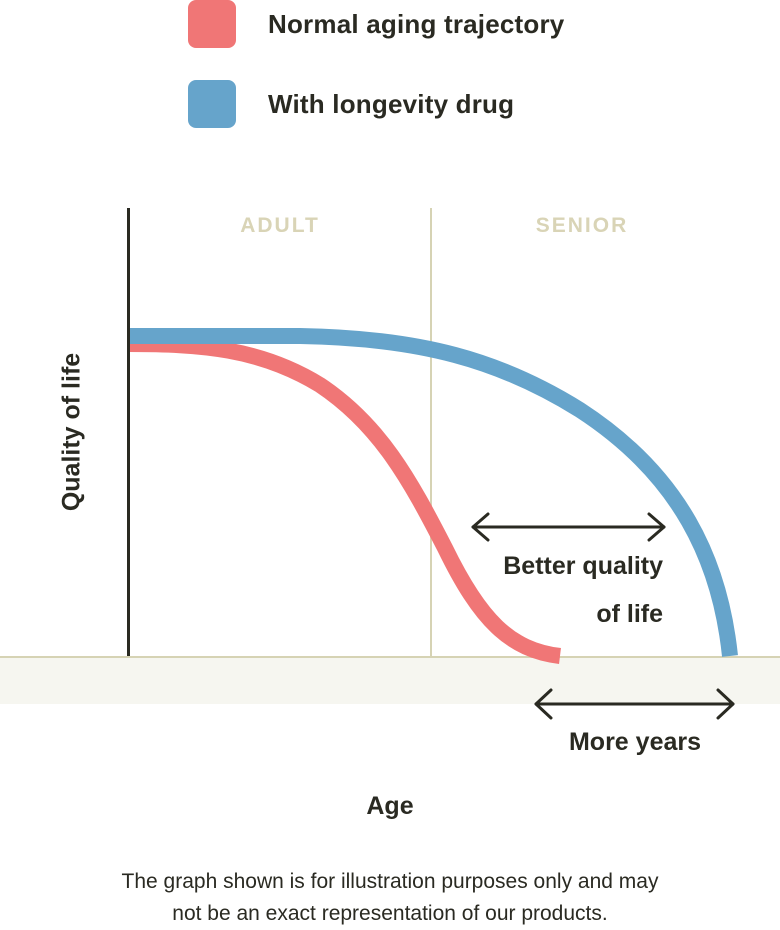  Describe the element at coordinates (71, 432) in the screenshot. I see `y-axis-label: Quality of life` at that location.